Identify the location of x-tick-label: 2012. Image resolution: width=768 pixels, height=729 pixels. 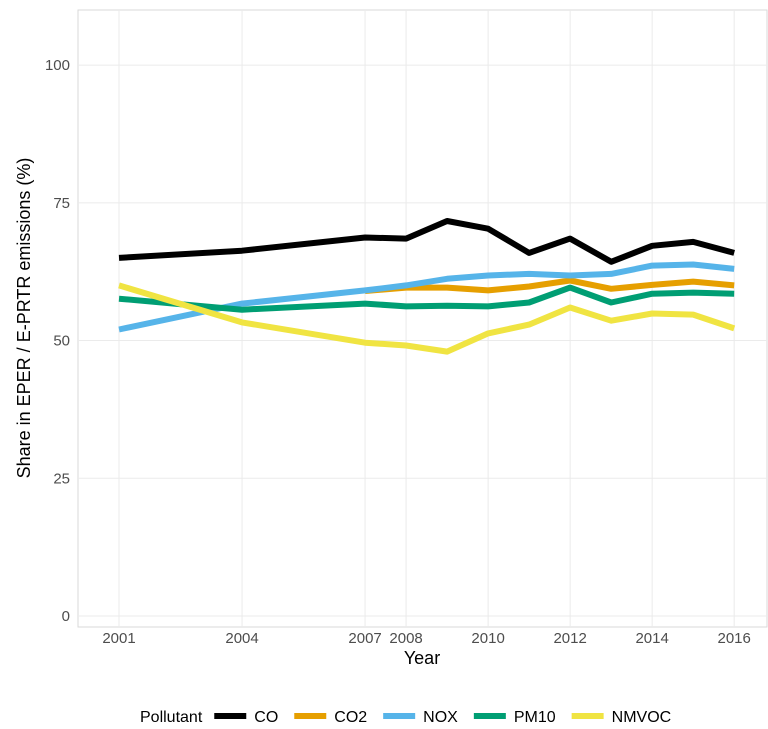
(569, 638).